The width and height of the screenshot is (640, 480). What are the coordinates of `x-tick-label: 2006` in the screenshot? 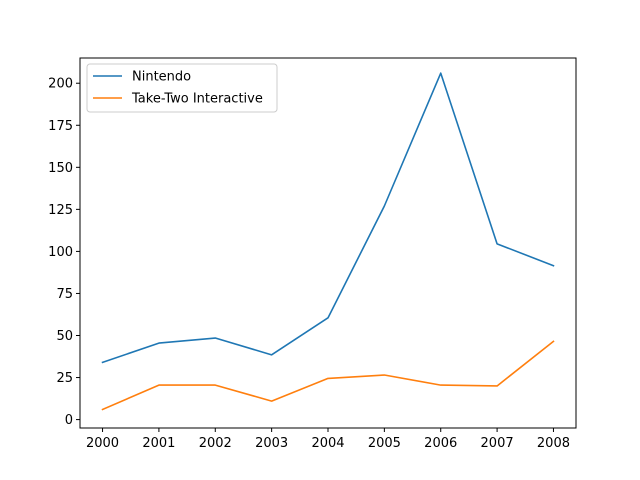 It's located at (440, 443).